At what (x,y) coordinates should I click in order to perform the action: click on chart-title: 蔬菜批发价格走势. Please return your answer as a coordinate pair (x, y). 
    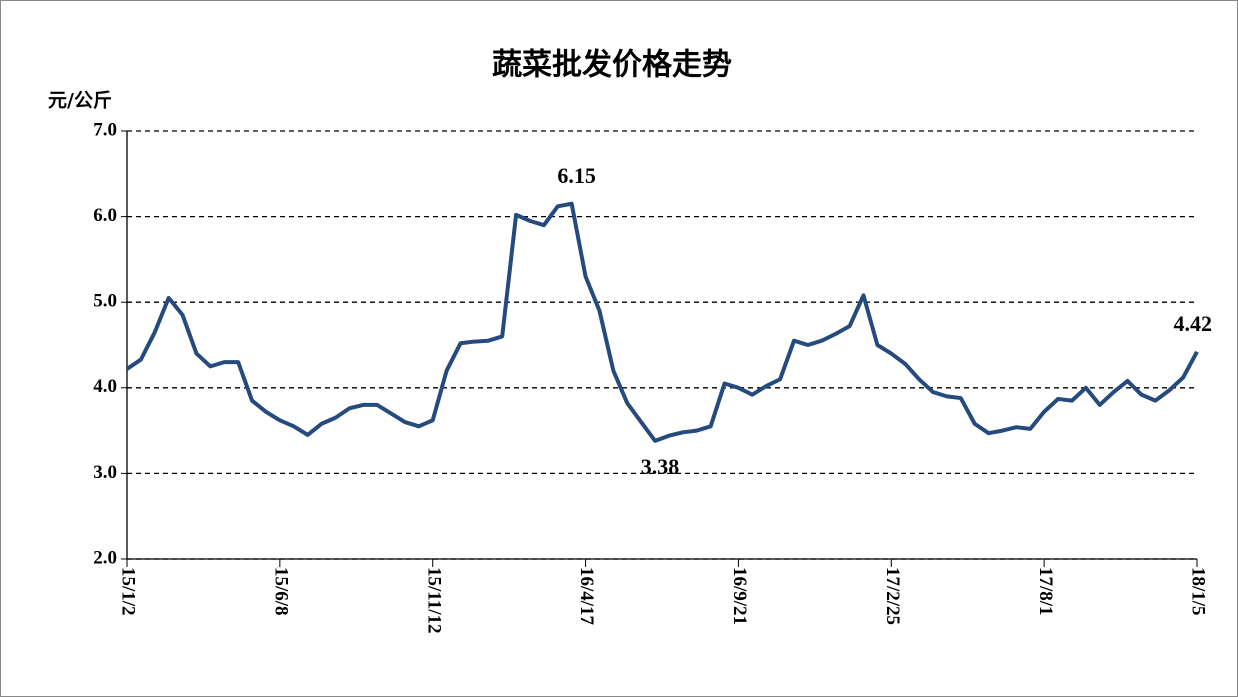
    Looking at the image, I should click on (612, 65).